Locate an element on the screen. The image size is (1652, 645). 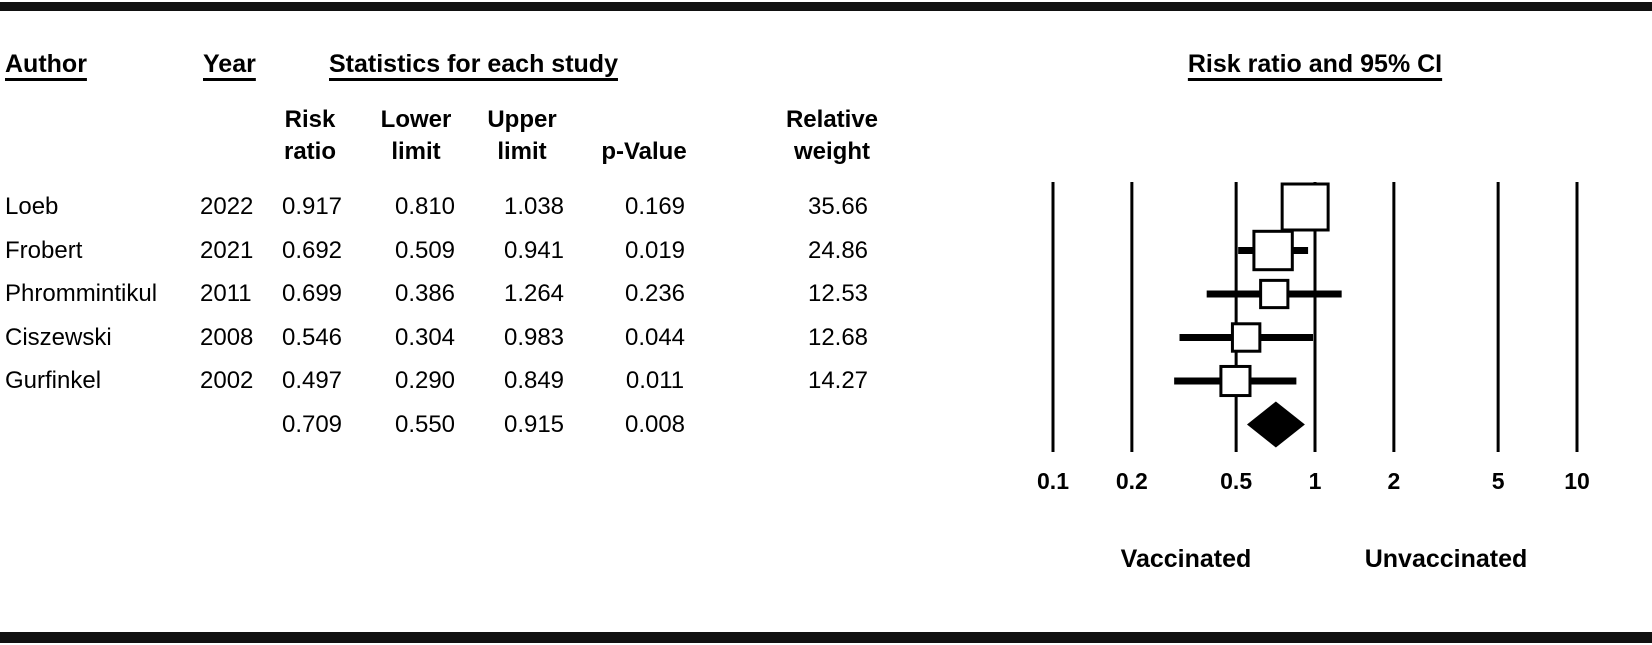
row-frobert-weight: 24.86 is located at coordinates (838, 250).